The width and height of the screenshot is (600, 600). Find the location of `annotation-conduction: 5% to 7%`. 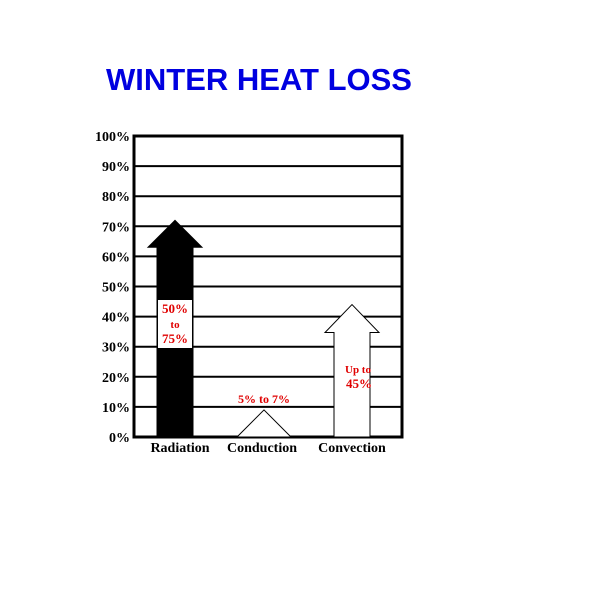

annotation-conduction: 5% to 7% is located at coordinates (264, 399).